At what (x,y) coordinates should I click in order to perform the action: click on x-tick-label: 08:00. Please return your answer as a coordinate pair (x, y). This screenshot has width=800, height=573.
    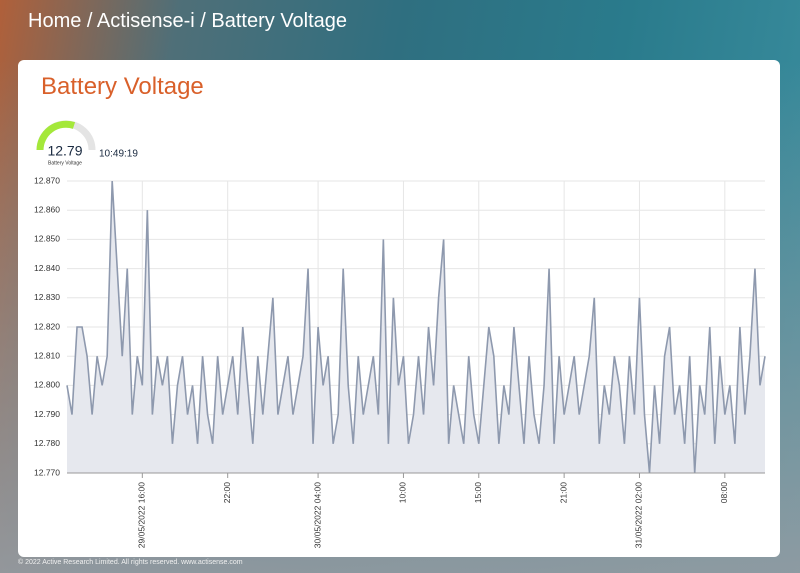
    Looking at the image, I should click on (724, 493).